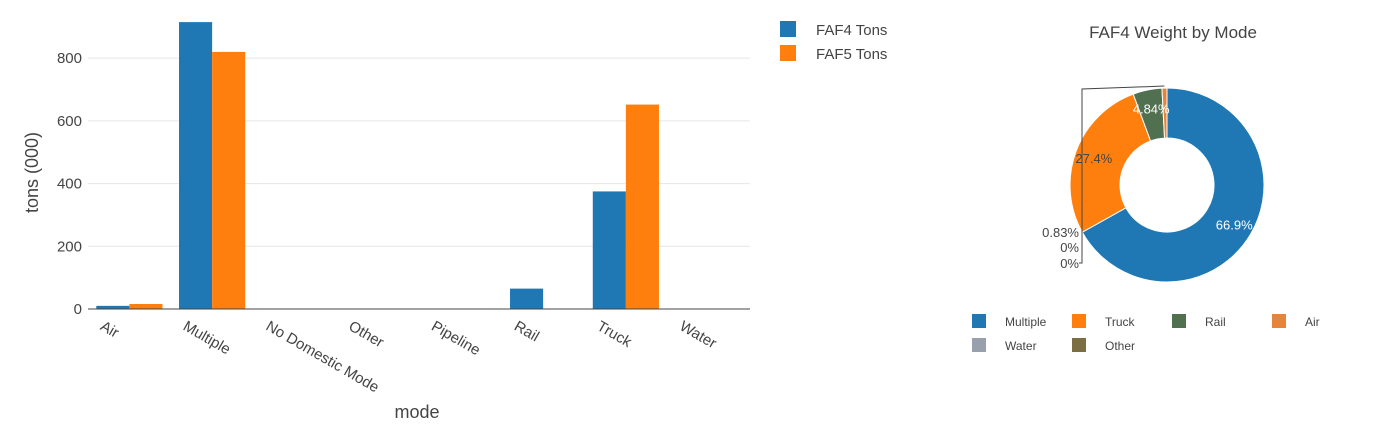 The image size is (1400, 437). Describe the element at coordinates (78, 309) in the screenshot. I see `bar-y-tick-label: 0` at that location.